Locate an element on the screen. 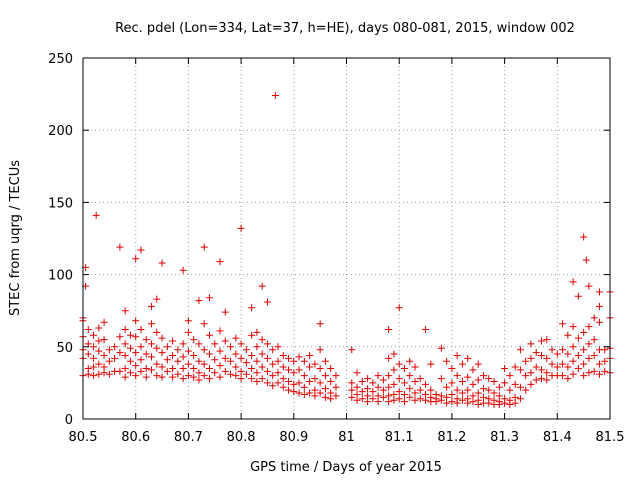 This screenshot has width=640, height=480. y-tick-label: 250 is located at coordinates (60, 59).